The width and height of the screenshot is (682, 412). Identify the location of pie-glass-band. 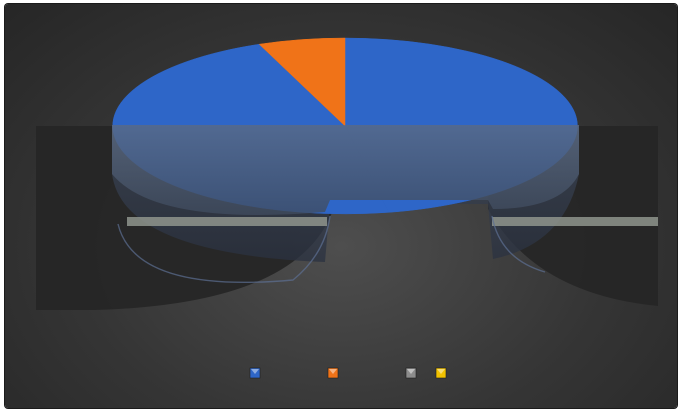
(345, 170).